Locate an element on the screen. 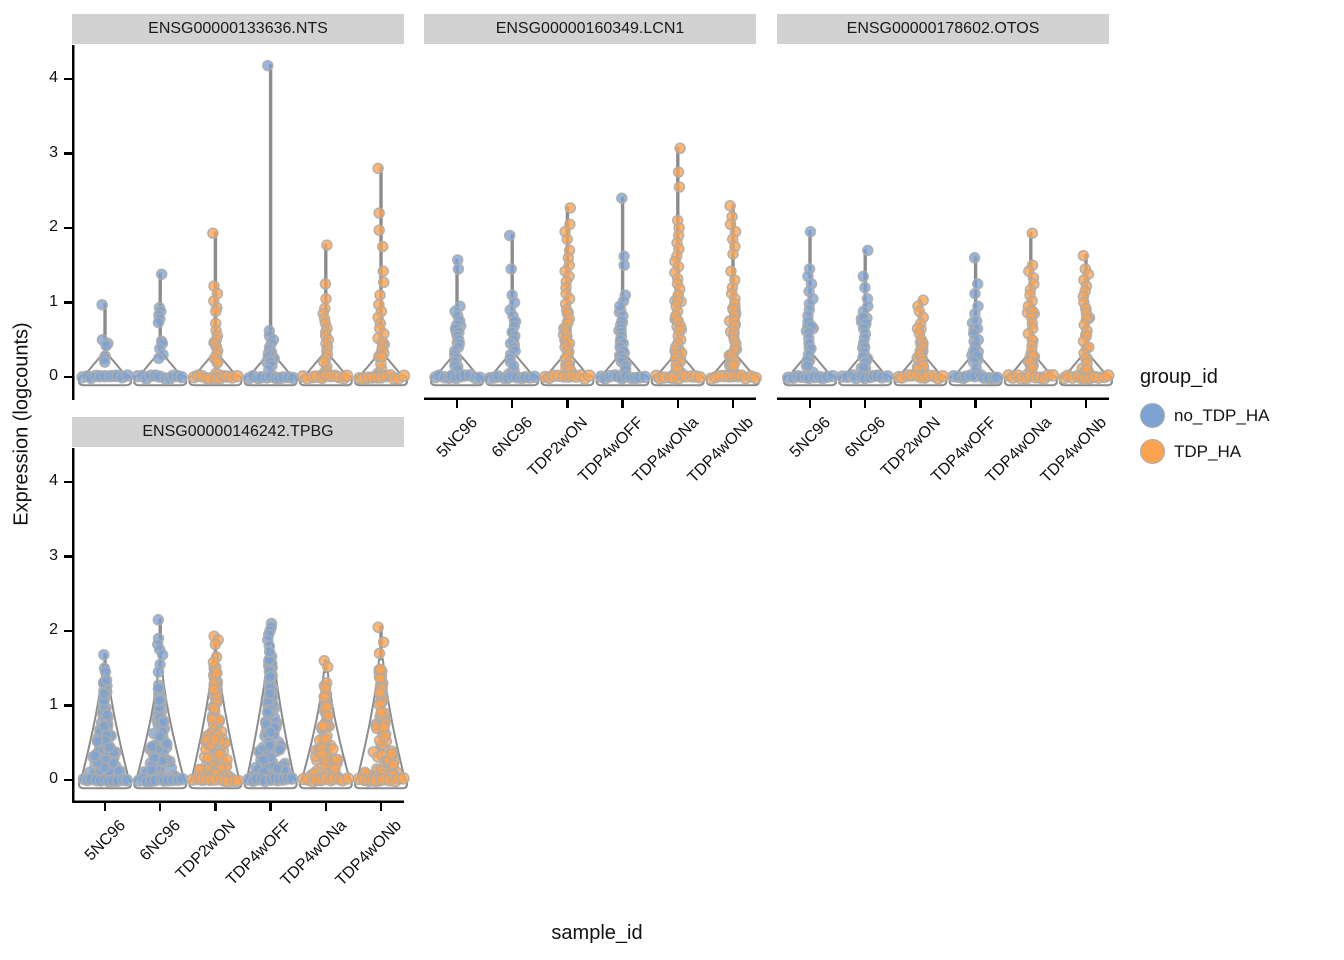 The image size is (1344, 960). legend: group_id no_TDP_HA TDP_HA is located at coordinates (1204, 420).